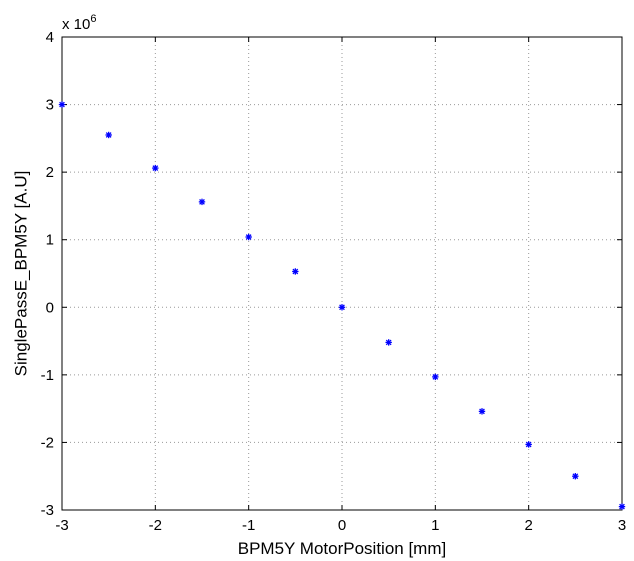 The width and height of the screenshot is (634, 561). Describe the element at coordinates (248, 525) in the screenshot. I see `x-tick-label: -1` at that location.